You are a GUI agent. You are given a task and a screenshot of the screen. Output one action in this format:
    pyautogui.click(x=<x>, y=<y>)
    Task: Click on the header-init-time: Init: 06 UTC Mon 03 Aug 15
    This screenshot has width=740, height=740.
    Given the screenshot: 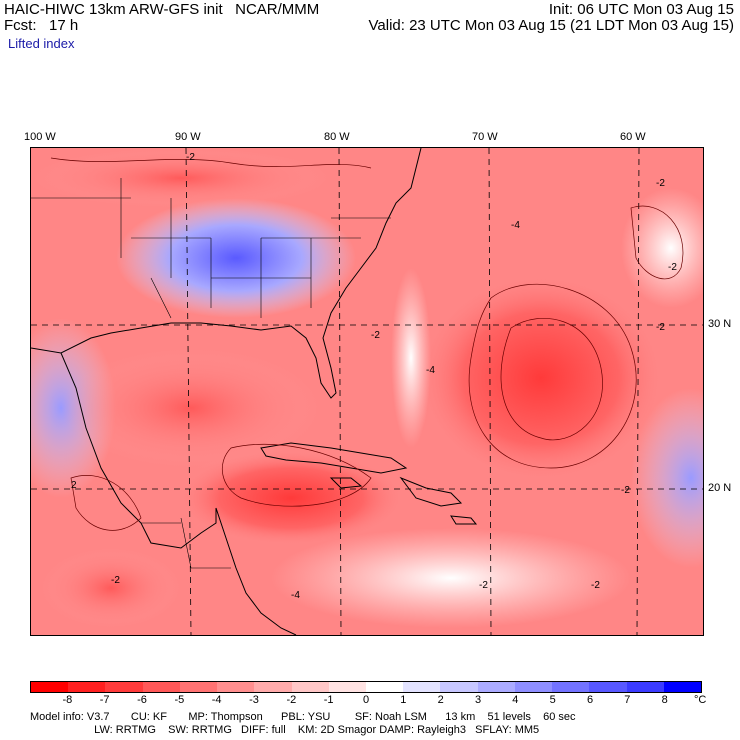 What is the action you would take?
    pyautogui.click(x=641, y=9)
    